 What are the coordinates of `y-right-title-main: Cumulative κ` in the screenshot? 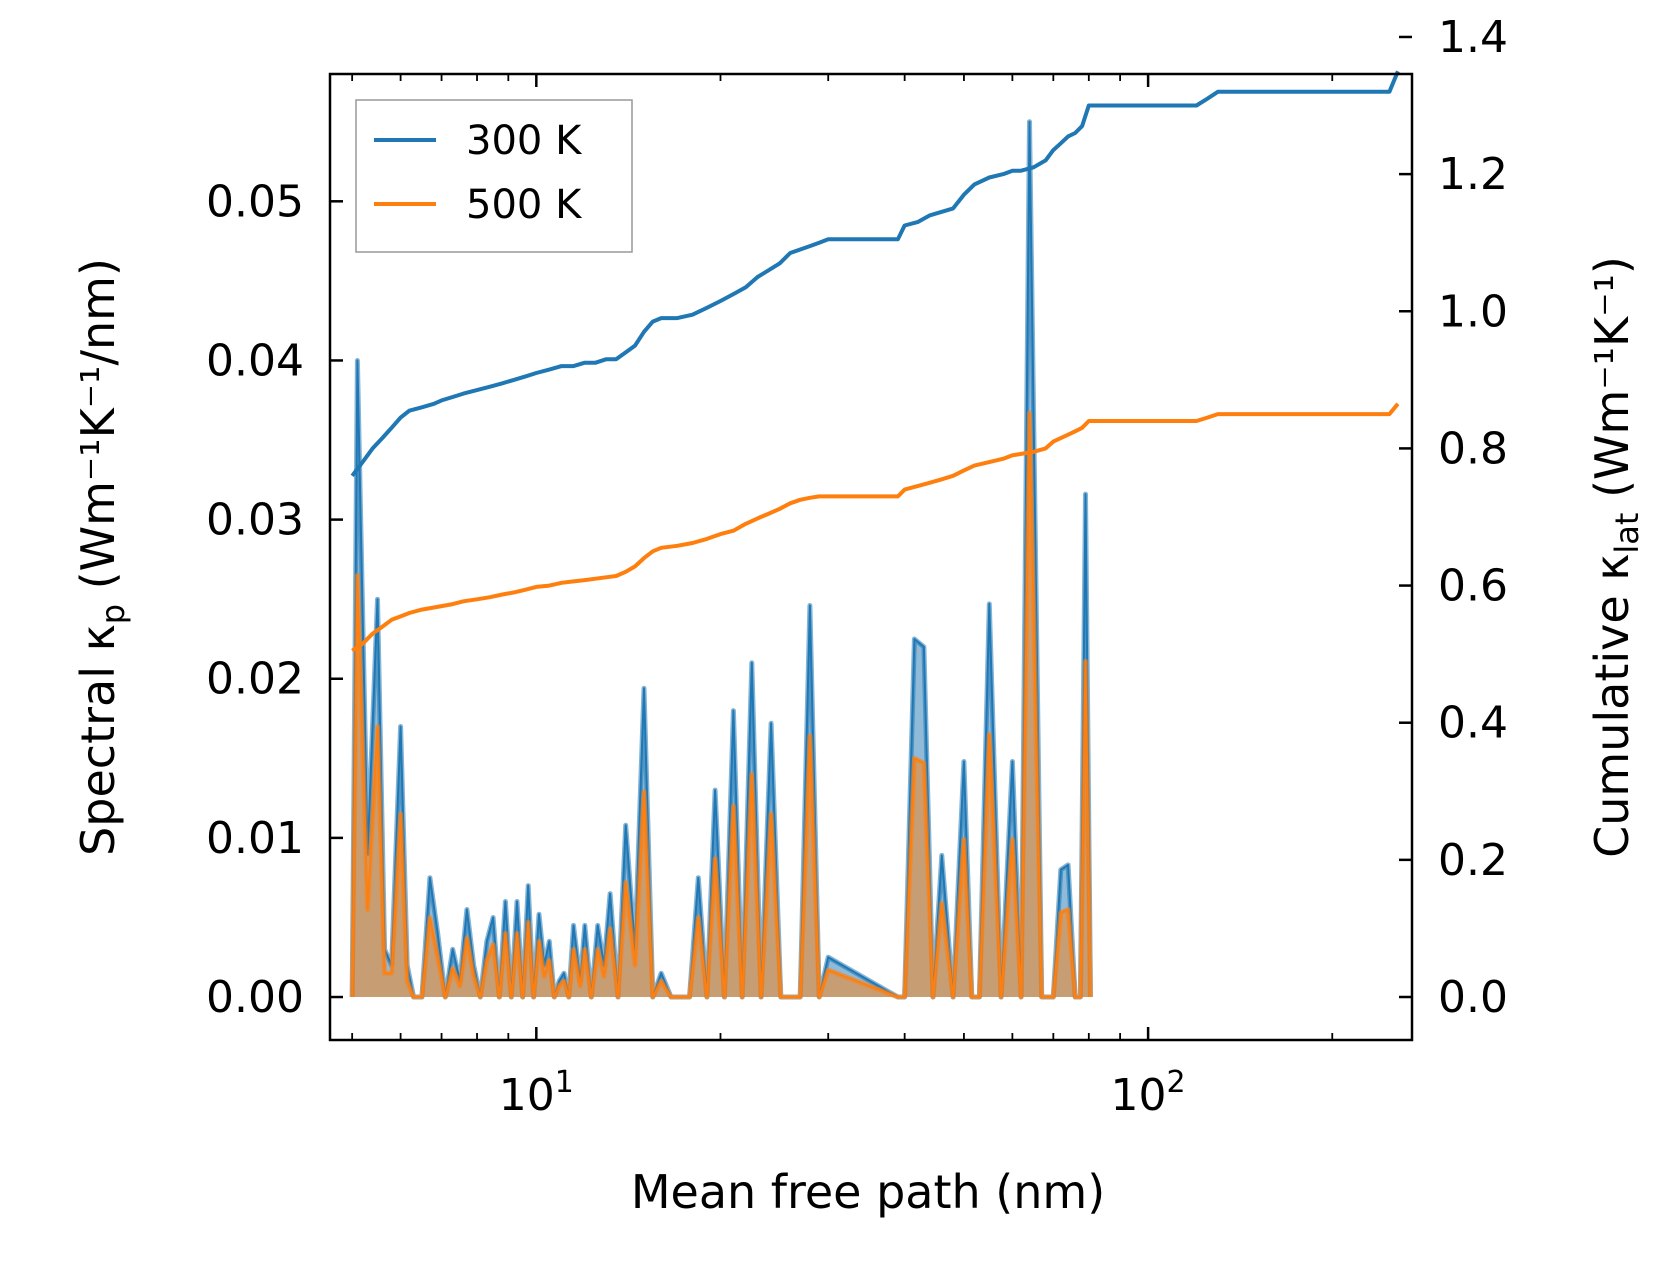 It's located at (1612, 706).